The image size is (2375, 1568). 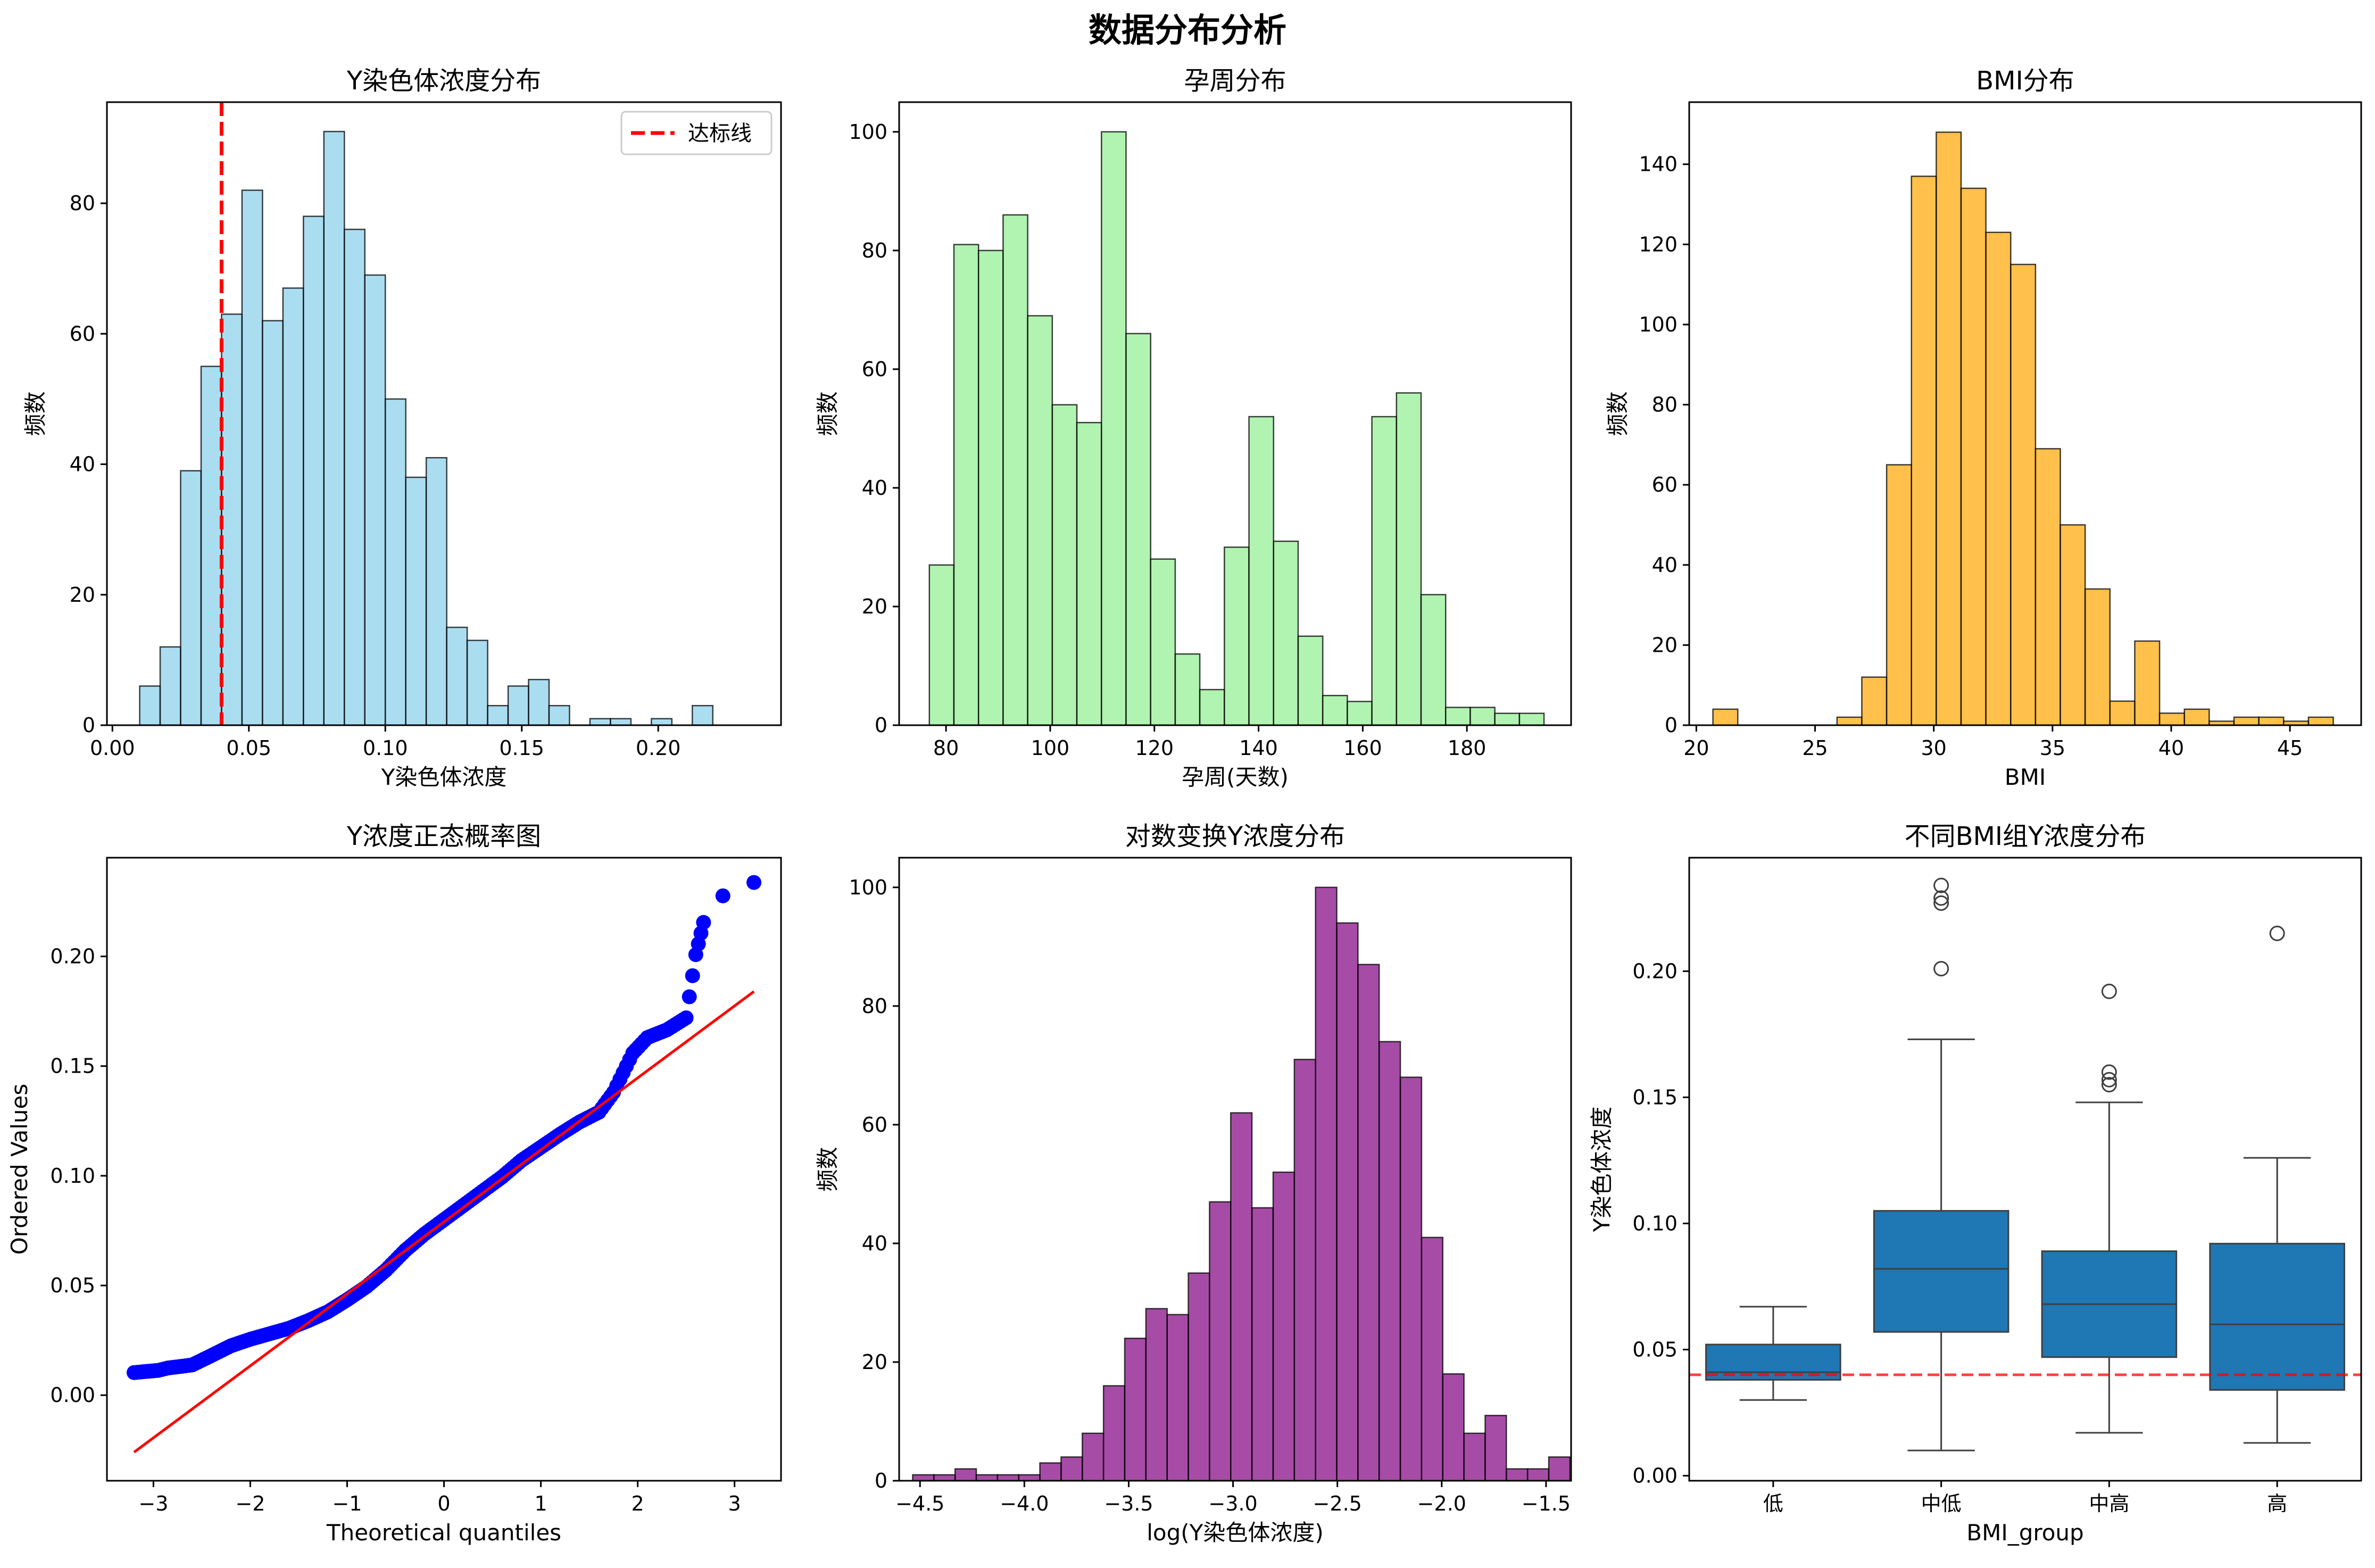 I want to click on legend: 达标线, so click(x=696, y=133).